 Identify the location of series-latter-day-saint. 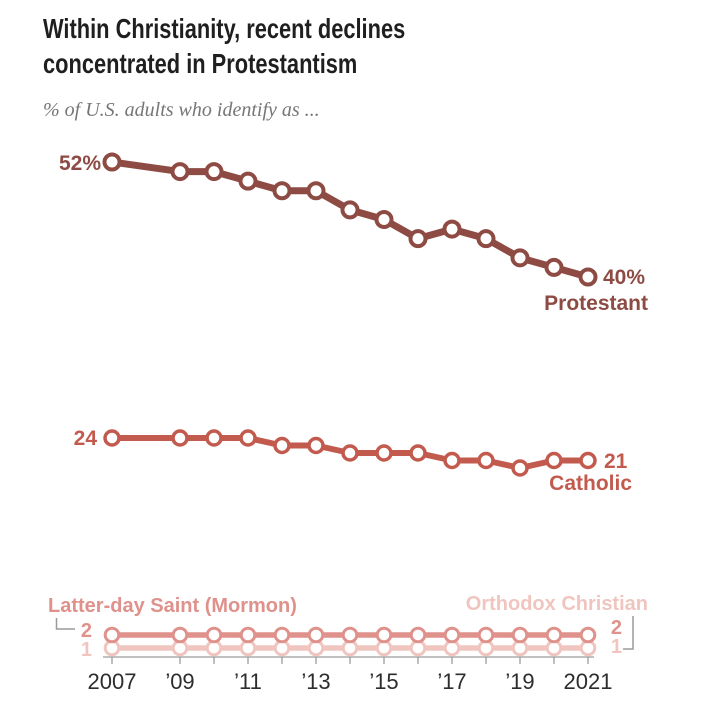
(350, 635).